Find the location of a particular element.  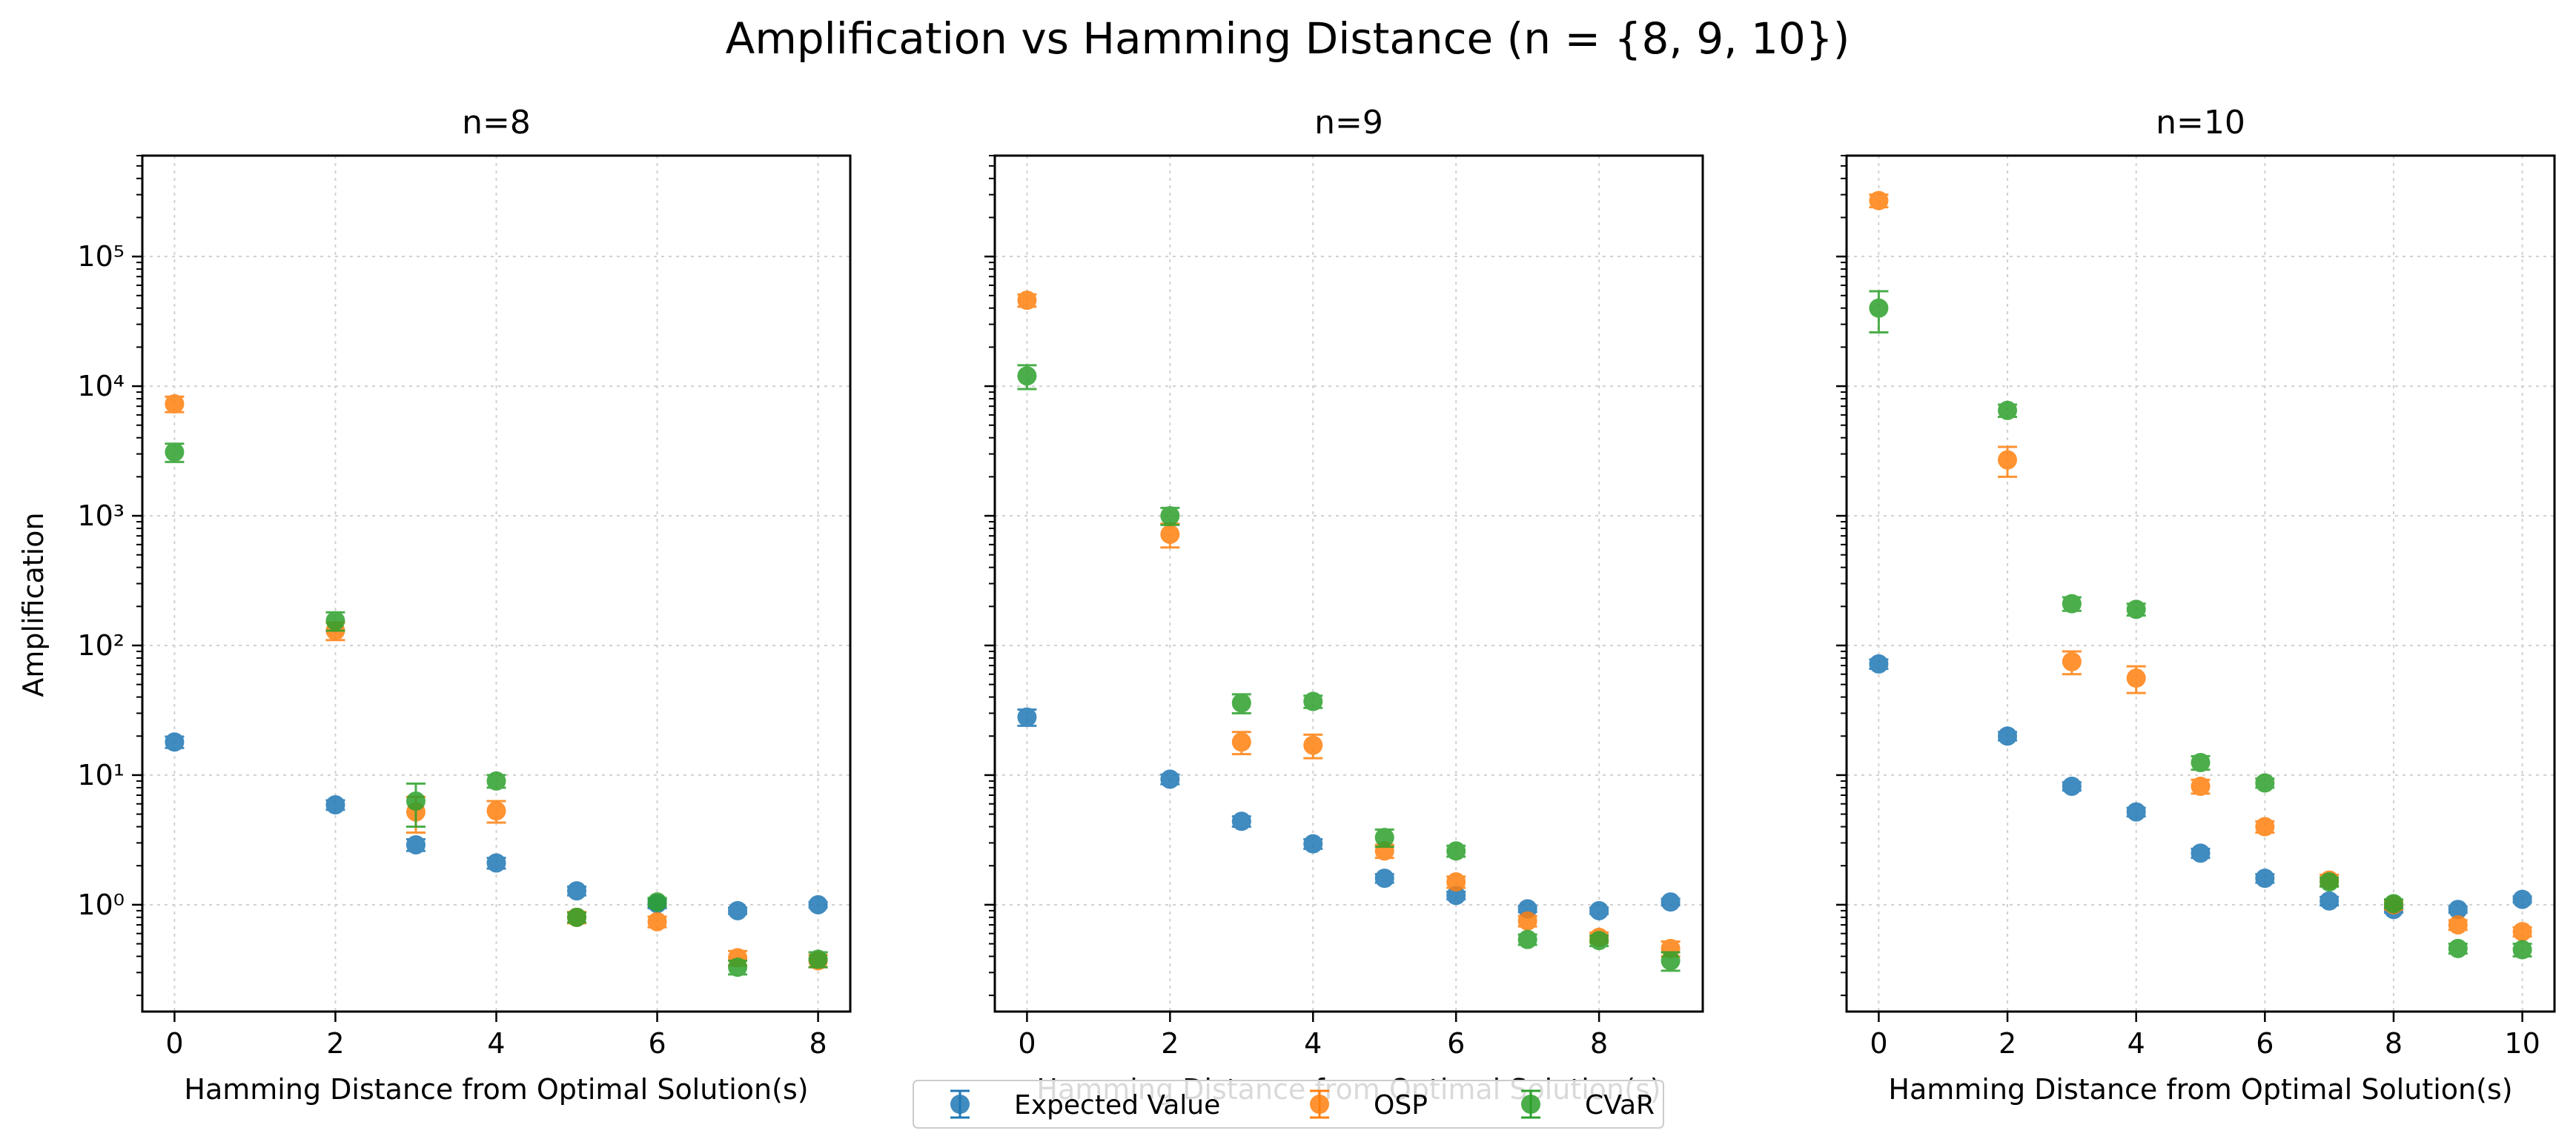

y-axis-ticks: 10⁰ 10¹ 10² 10³ 10⁴ 10⁵ is located at coordinates (109, 580).